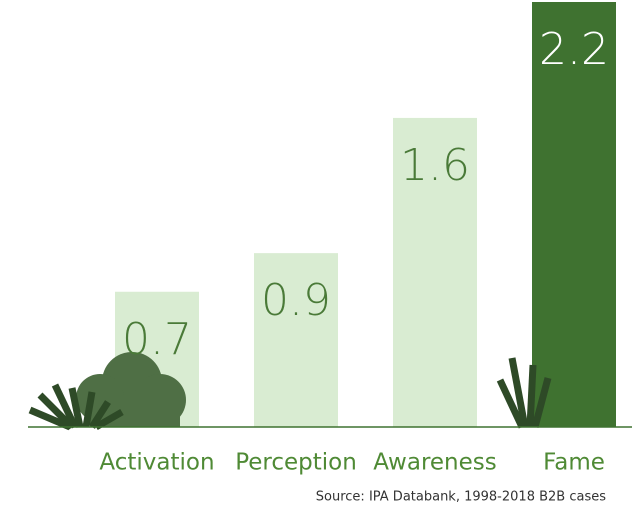 This screenshot has height=518, width=640. Describe the element at coordinates (156, 463) in the screenshot. I see `category-label: Activation` at that location.